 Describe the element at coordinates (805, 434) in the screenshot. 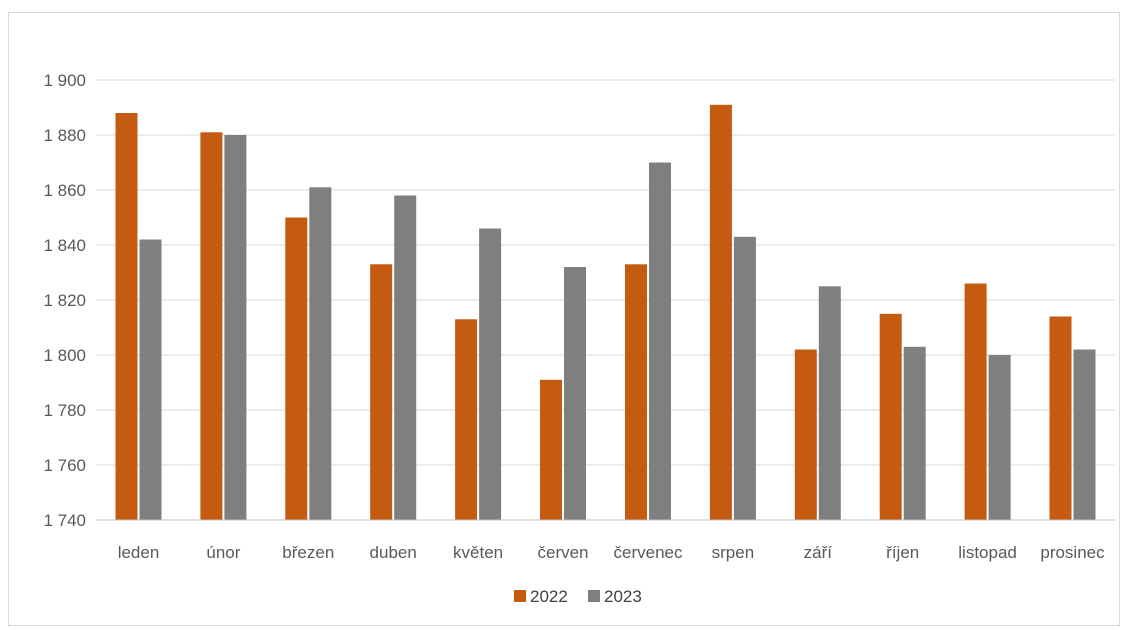

I see `bar-2022-září` at that location.